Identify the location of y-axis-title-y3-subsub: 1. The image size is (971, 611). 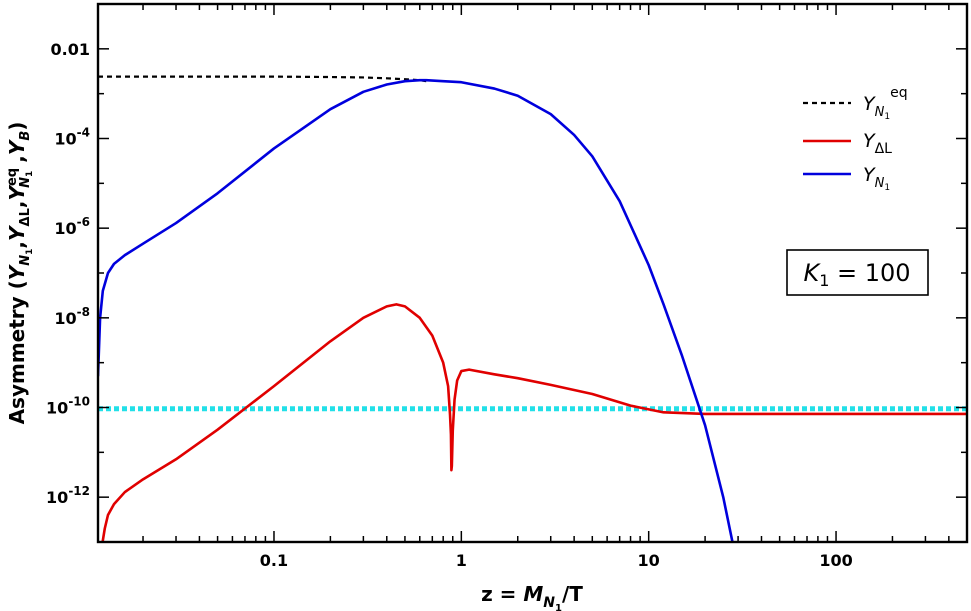
(30, 174).